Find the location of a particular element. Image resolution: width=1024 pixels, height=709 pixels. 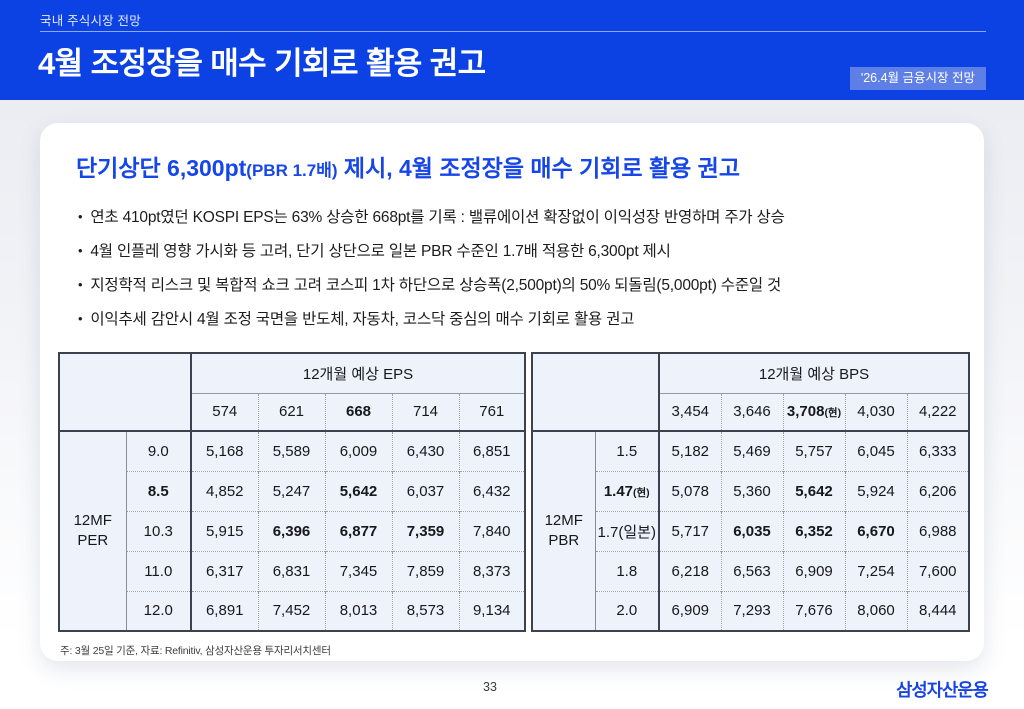

table-cell: 6,218 is located at coordinates (689, 570).